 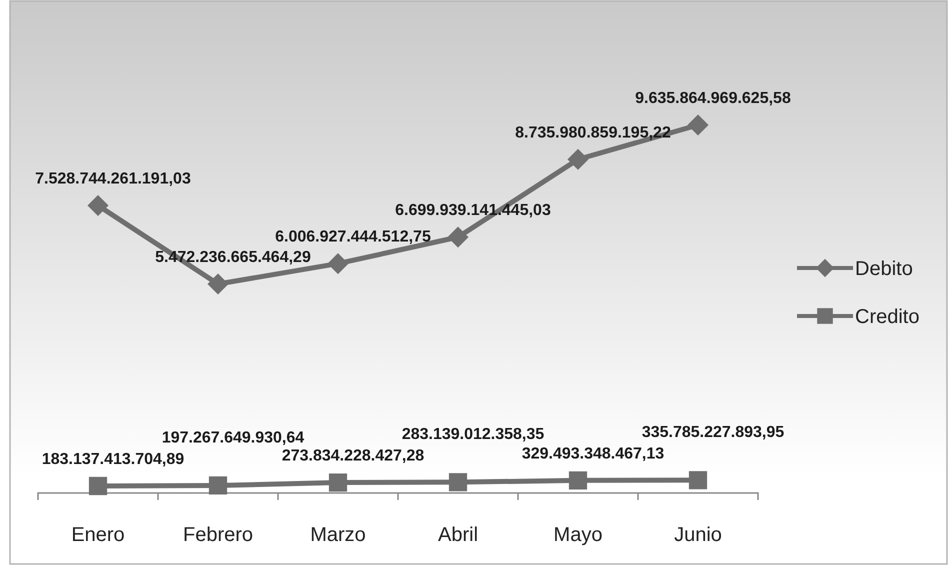 What do you see at coordinates (353, 237) in the screenshot?
I see `data-label: 6.006.927.444.512,75` at bounding box center [353, 237].